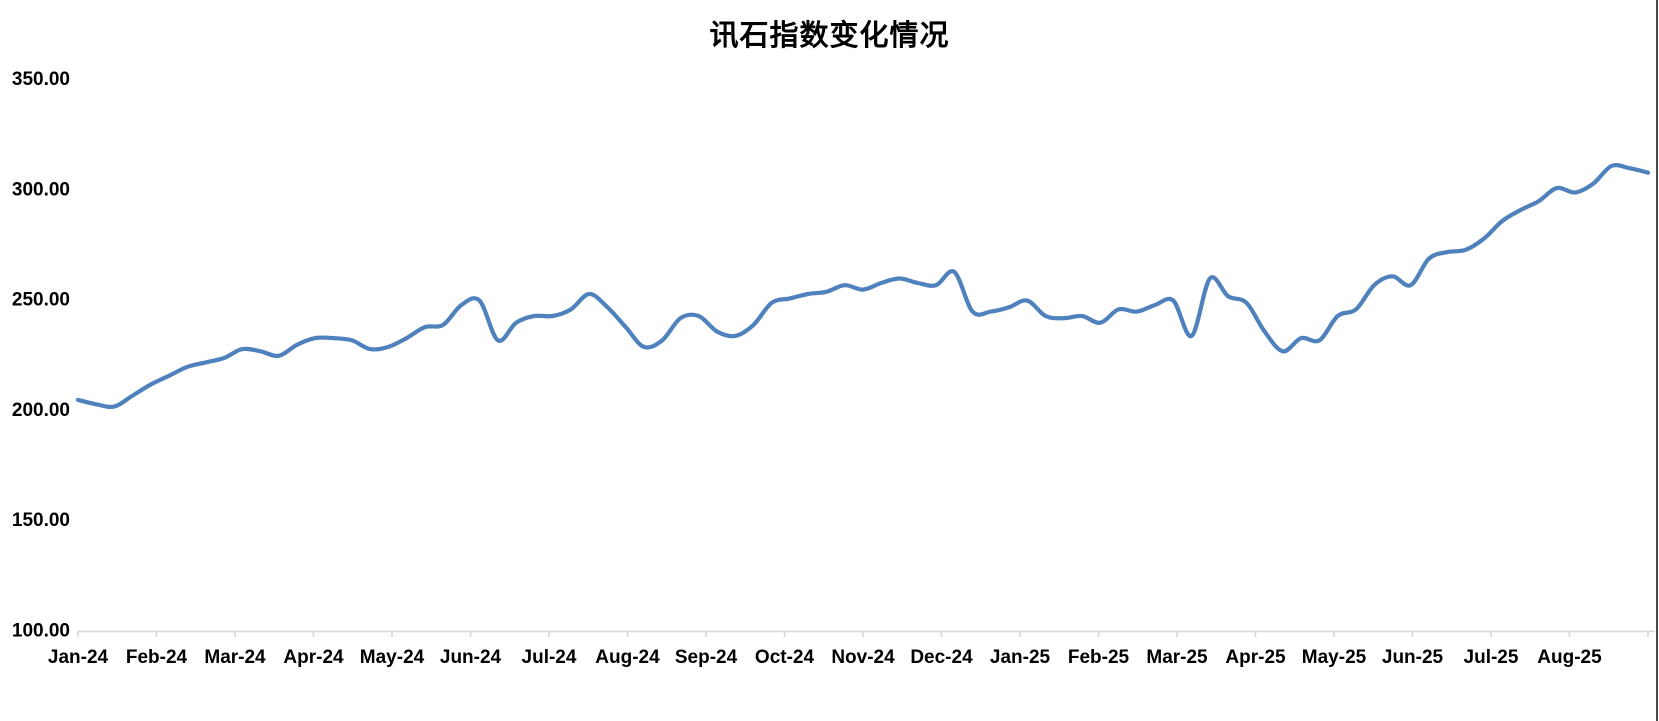  What do you see at coordinates (1334, 657) in the screenshot?
I see `x-axis-tick-label: May-25` at bounding box center [1334, 657].